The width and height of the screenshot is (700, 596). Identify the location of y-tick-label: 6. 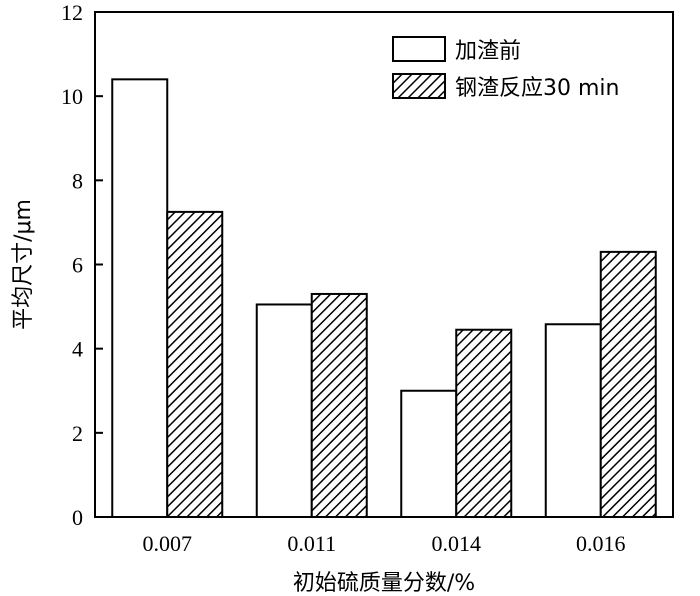
(77, 265).